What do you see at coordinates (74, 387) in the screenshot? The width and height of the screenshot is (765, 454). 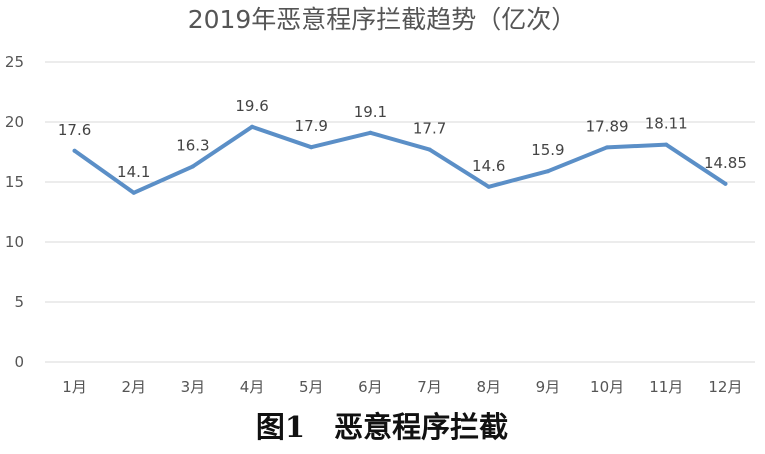 I see `x-tick-label: 1月` at bounding box center [74, 387].